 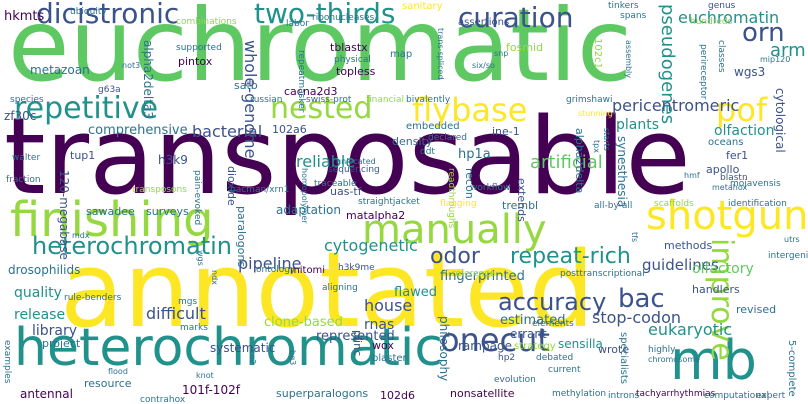 What do you see at coordinates (676, 105) in the screenshot?
I see `cloud-word: pericentromeric` at bounding box center [676, 105].